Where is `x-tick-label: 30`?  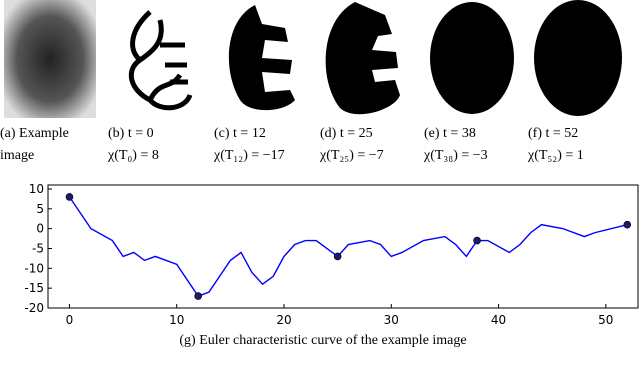
x-tick-label: 30 is located at coordinates (391, 320).